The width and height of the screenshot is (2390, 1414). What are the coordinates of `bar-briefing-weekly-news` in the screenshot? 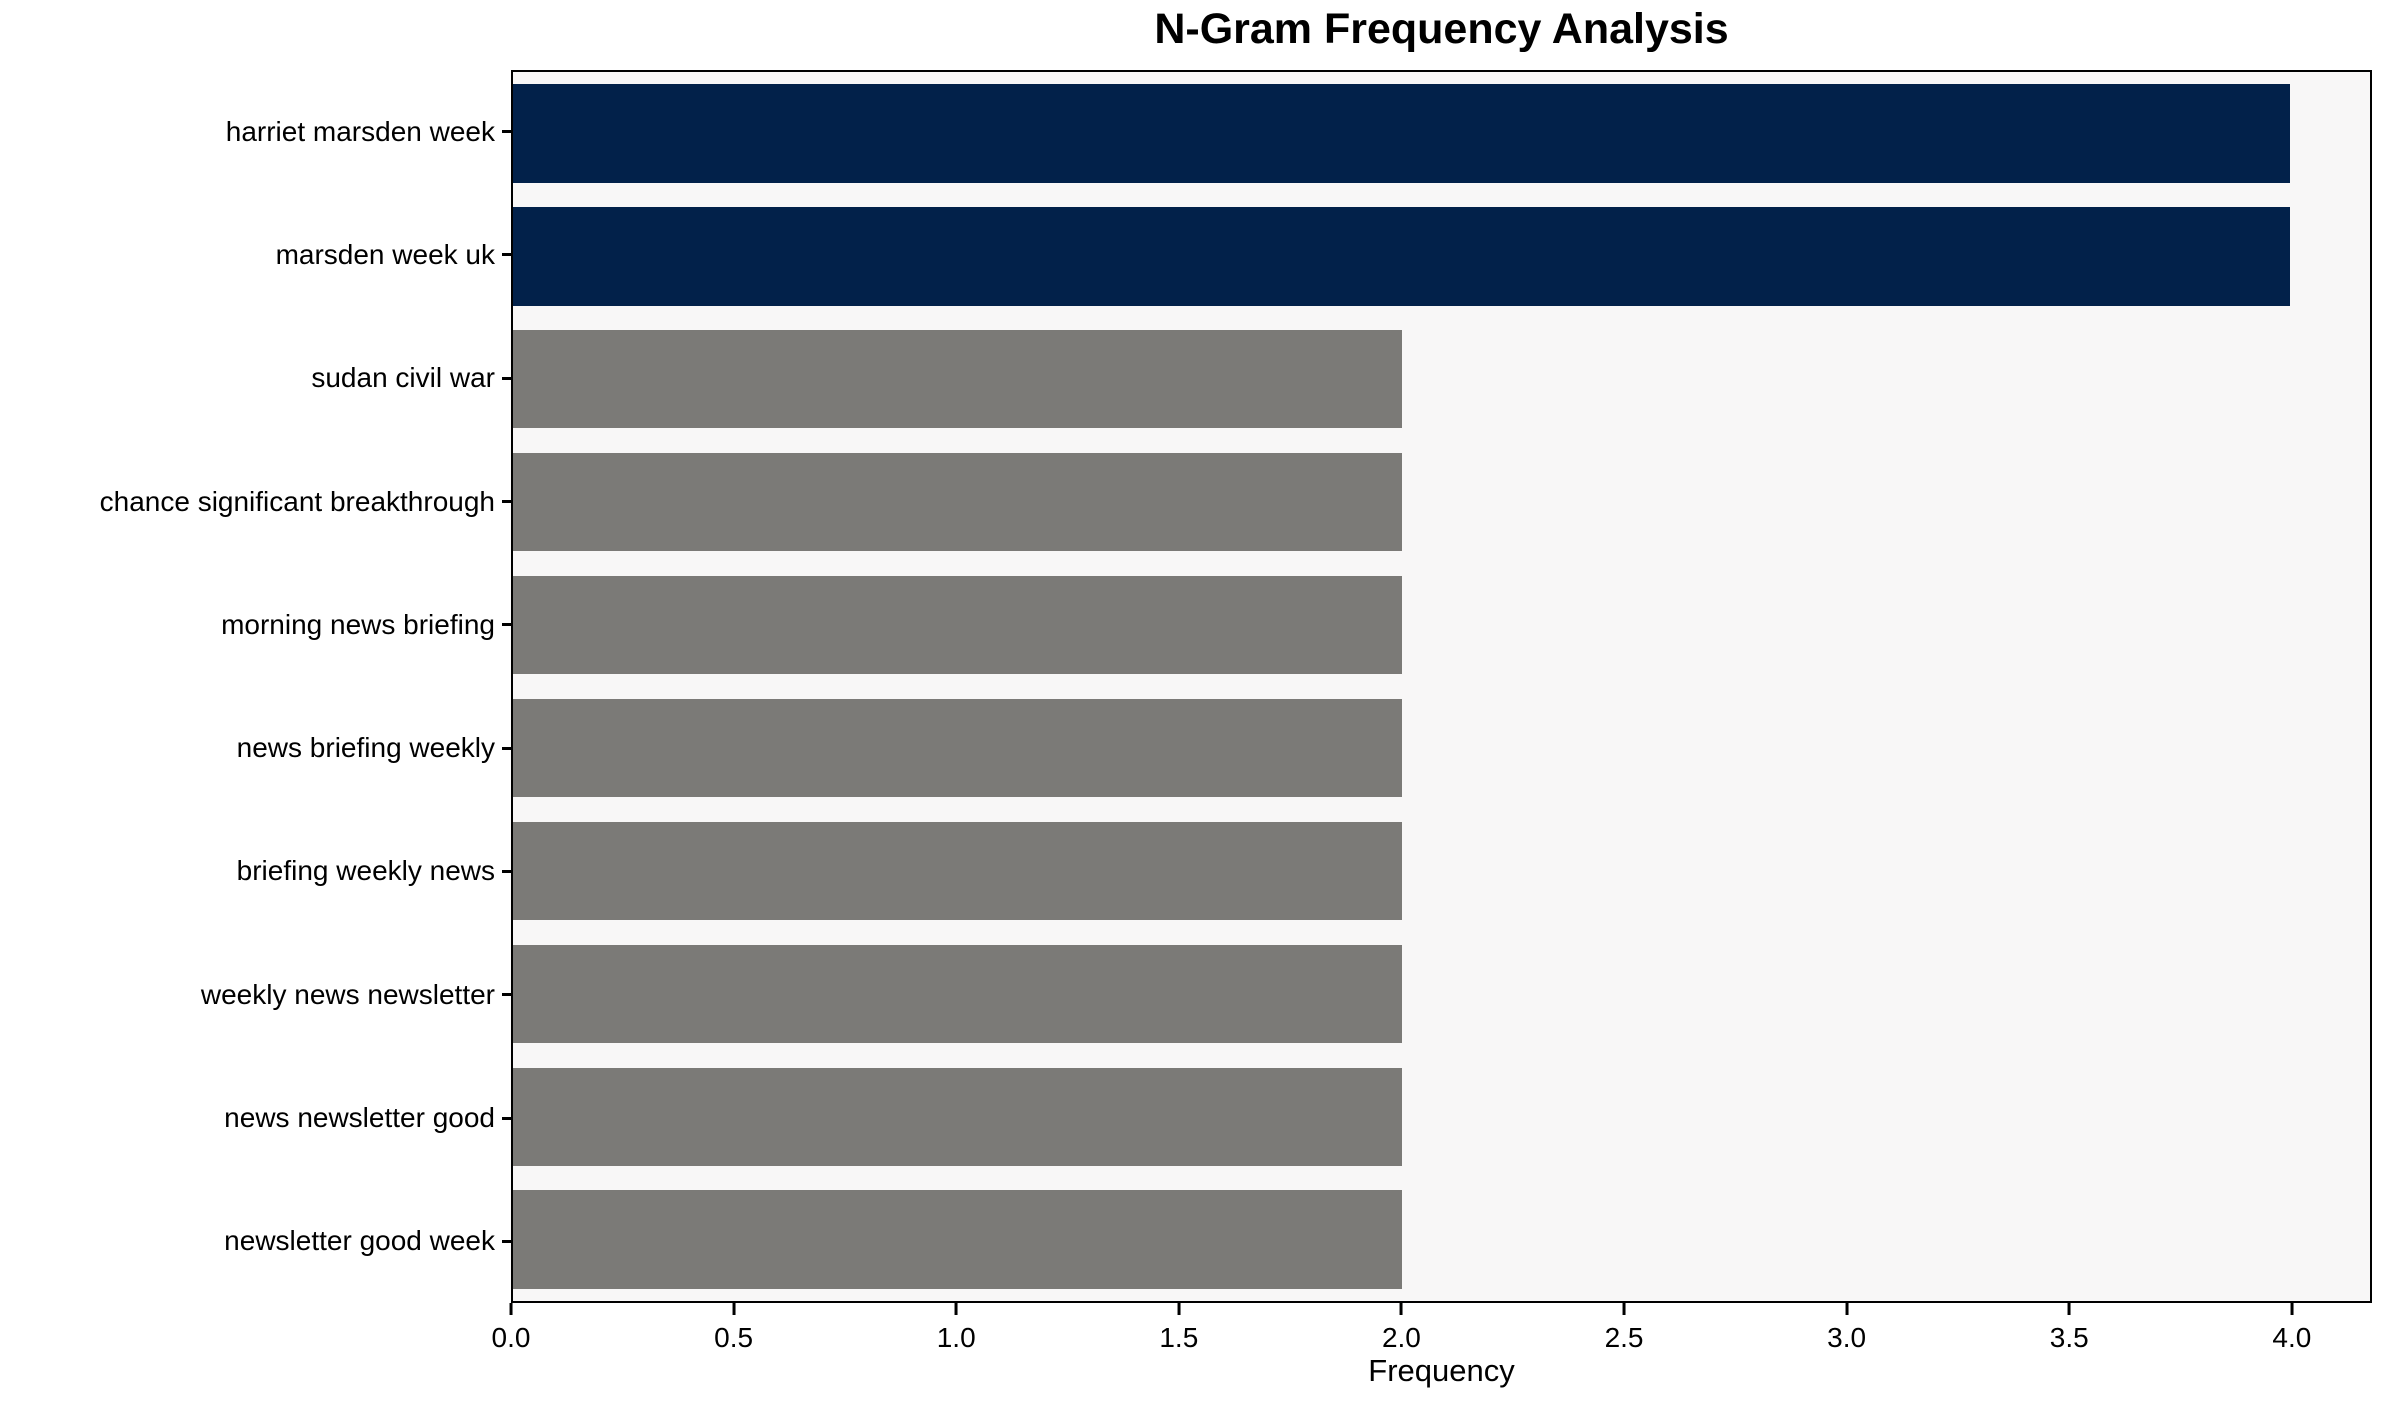 It's located at (957, 871).